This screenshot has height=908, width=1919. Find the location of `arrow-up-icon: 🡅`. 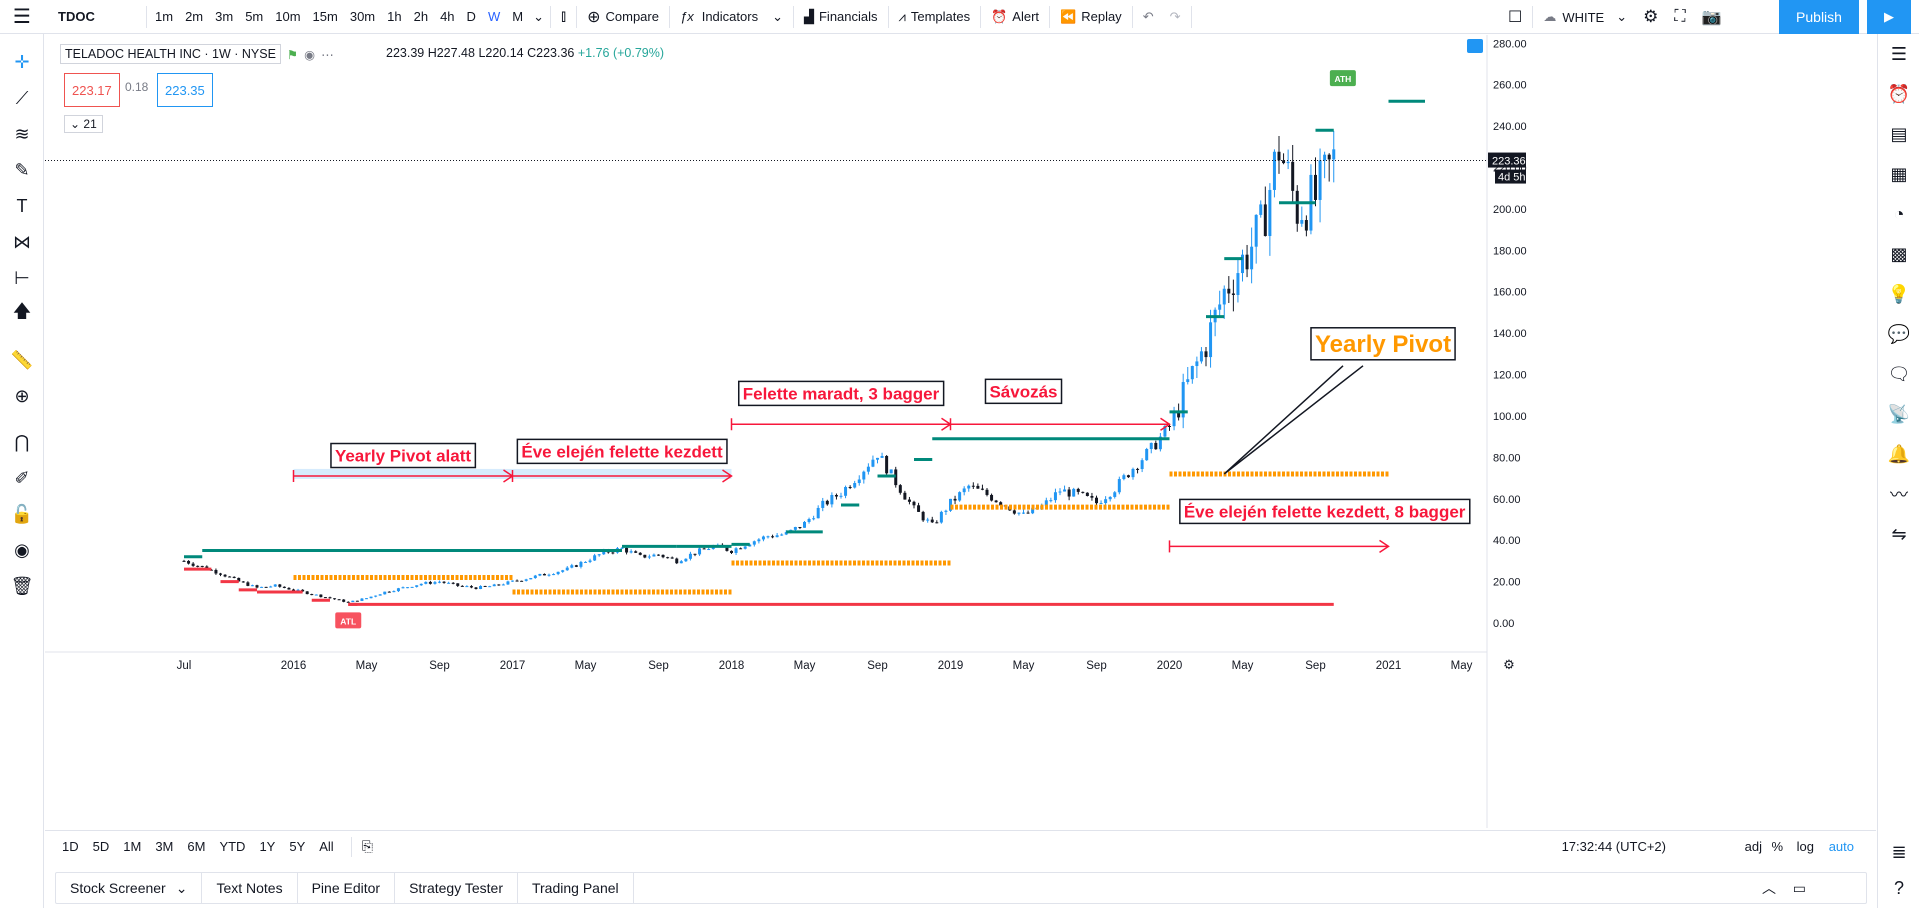

arrow-up-icon: 🡅 is located at coordinates (22, 311).